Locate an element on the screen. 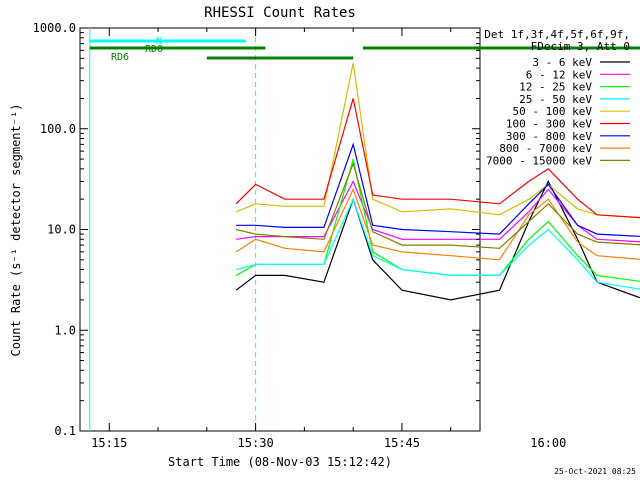 This screenshot has width=640, height=480. y-axis-label: Count Rate (s⁻¹ detector segment⁻¹) is located at coordinates (16, 230).